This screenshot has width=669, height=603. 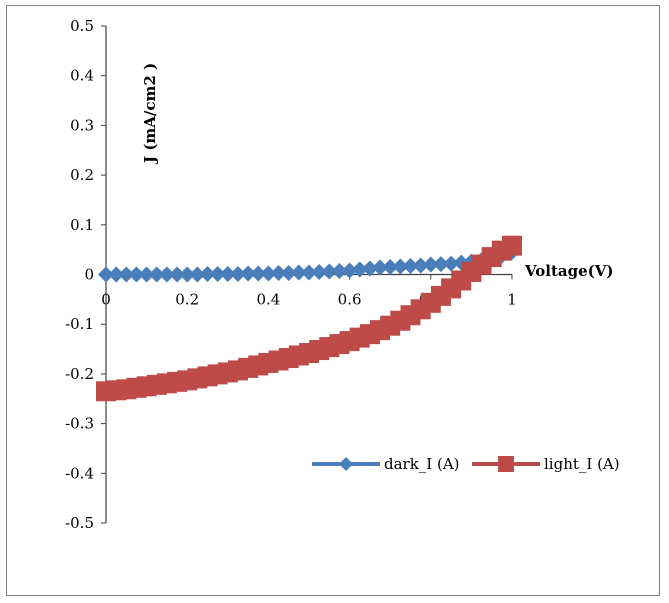 I want to click on y-tick-label: -0.5, so click(x=79, y=523).